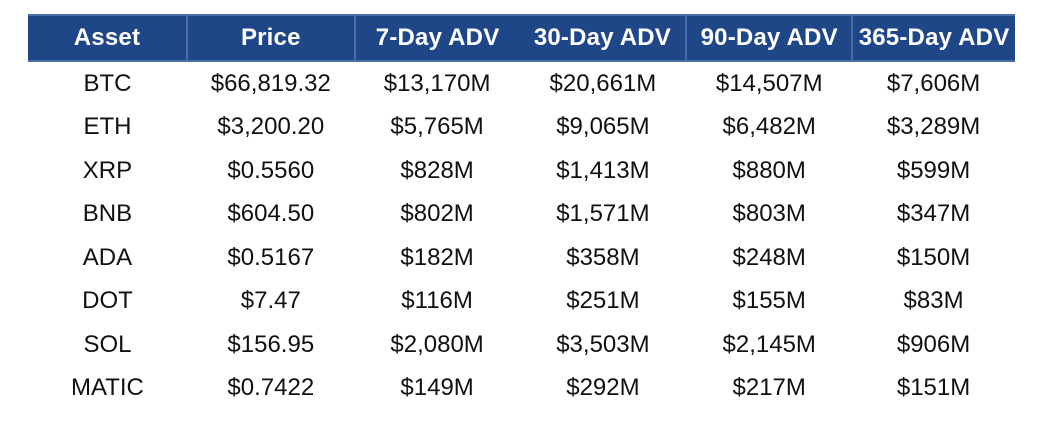 This screenshot has width=1042, height=424. What do you see at coordinates (603, 83) in the screenshot?
I see `cell-30d-adv: $20,661M` at bounding box center [603, 83].